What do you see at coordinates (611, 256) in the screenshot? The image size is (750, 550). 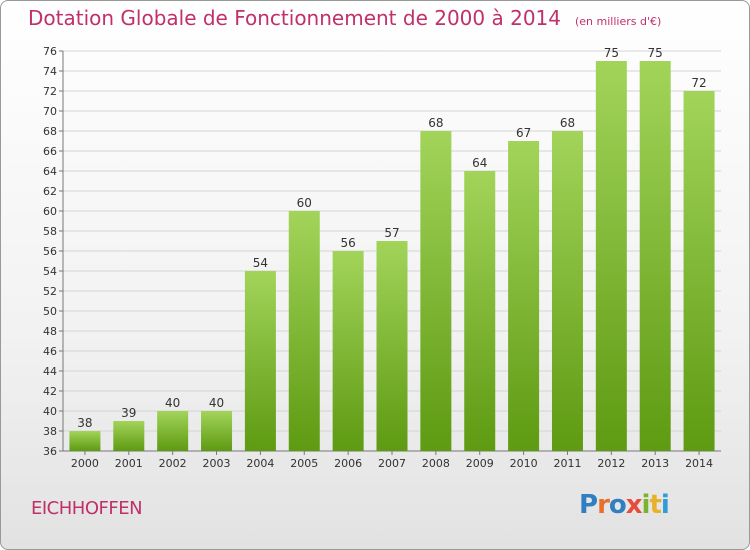 I see `bar-2012` at bounding box center [611, 256].